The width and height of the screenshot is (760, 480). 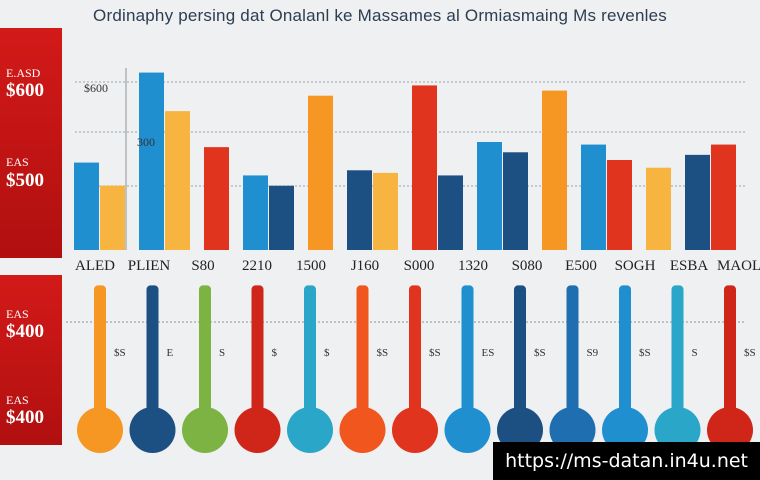 I want to click on x-tick-label: S80, so click(x=202, y=266).